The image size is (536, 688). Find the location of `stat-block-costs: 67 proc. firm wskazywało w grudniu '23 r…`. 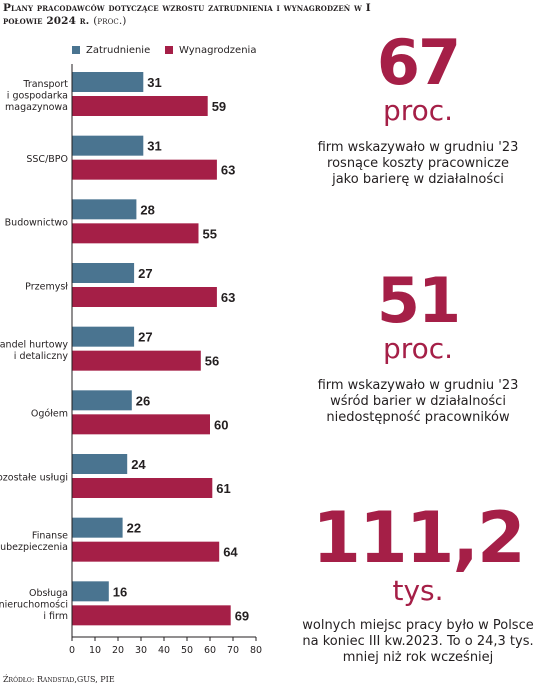

stat-block-costs: 67 proc. firm wskazywało w grudniu '23 r… is located at coordinates (418, 109).